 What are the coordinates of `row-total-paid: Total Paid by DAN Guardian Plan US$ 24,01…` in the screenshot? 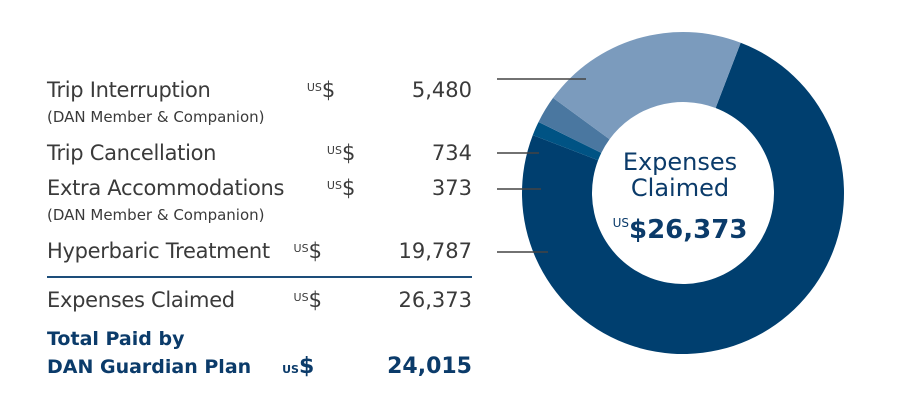 It's located at (259, 353).